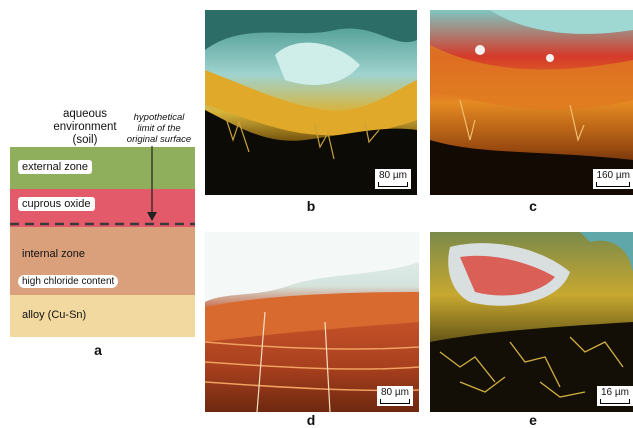  I want to click on scale-bar-b: 80 µm, so click(393, 179).